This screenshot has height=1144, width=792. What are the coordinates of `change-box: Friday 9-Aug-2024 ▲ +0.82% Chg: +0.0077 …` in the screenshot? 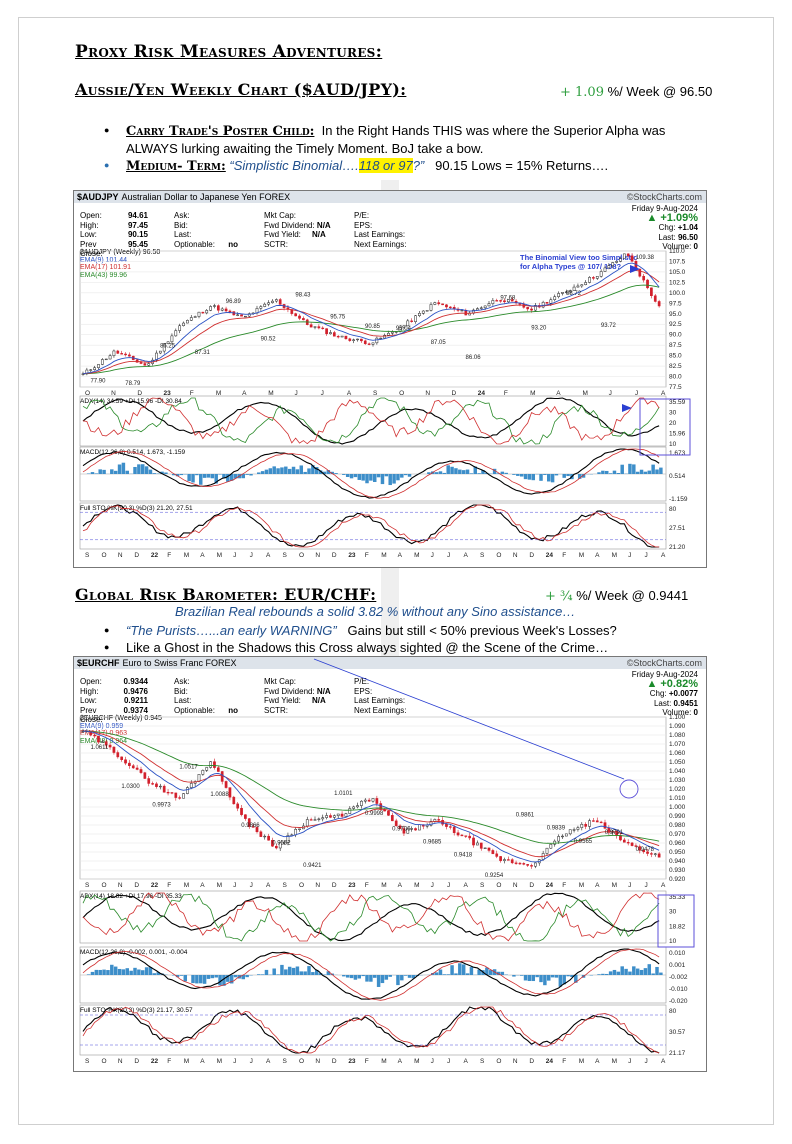 It's located at (664, 693).